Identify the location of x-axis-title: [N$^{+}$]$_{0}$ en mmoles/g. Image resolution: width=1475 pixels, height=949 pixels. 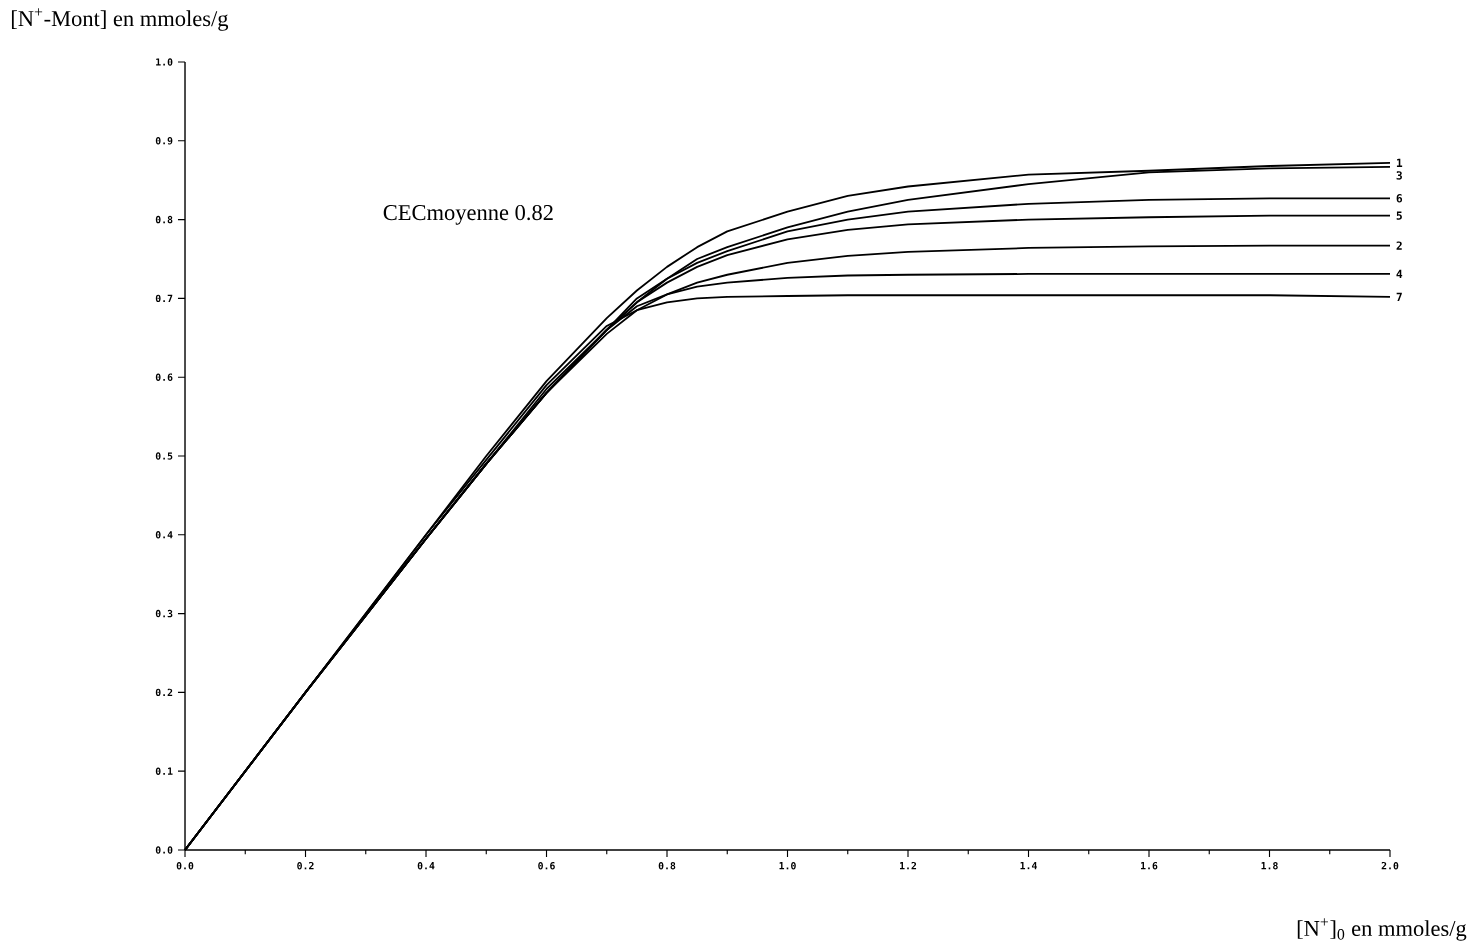
(1382, 929).